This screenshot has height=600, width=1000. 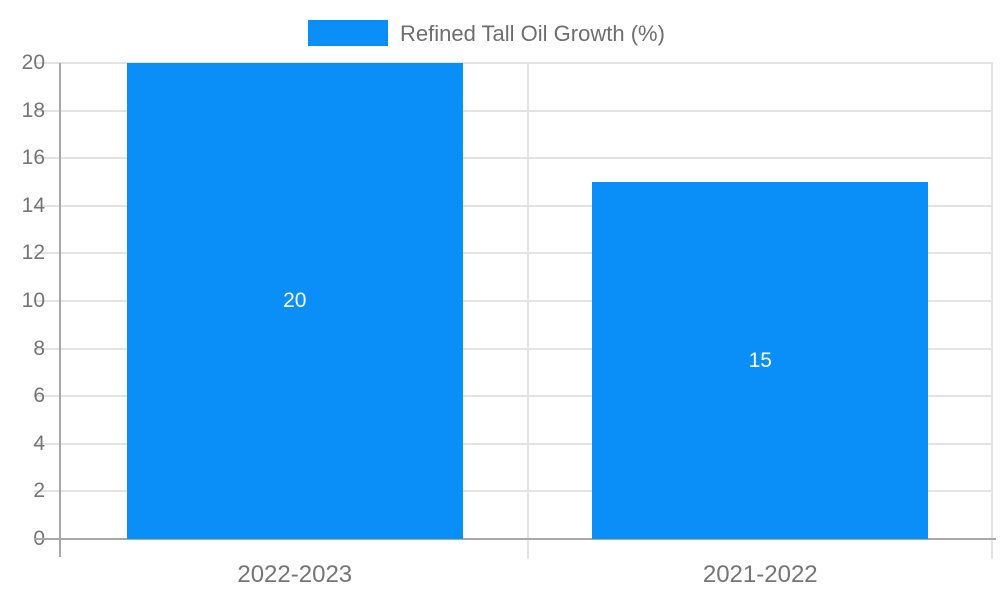 What do you see at coordinates (33, 253) in the screenshot?
I see `y-axis-tick-label: 12` at bounding box center [33, 253].